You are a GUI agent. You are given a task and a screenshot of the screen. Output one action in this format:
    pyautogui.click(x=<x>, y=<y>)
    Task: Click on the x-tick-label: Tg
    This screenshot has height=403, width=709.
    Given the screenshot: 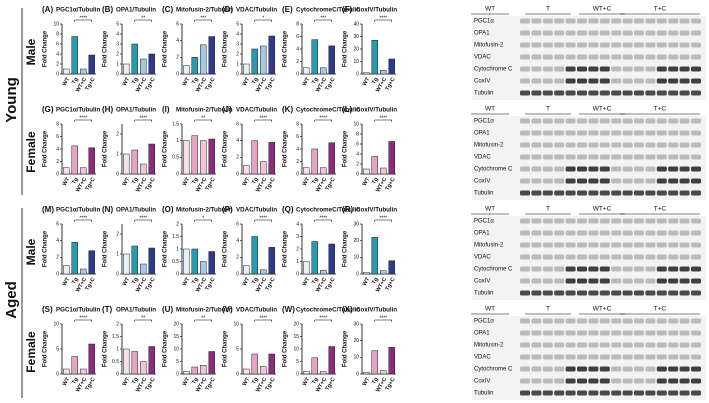 What is the action you would take?
    pyautogui.click(x=195, y=381)
    